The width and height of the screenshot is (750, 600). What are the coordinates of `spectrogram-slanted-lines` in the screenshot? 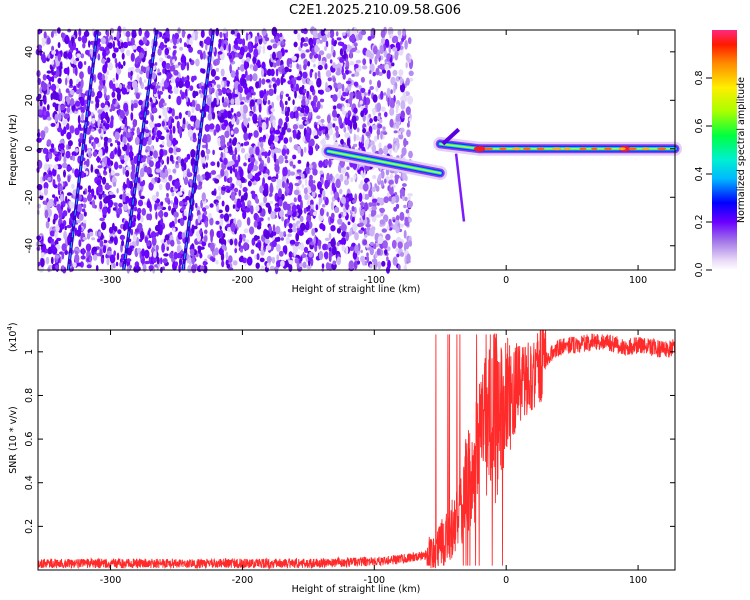 It's located at (140, 150).